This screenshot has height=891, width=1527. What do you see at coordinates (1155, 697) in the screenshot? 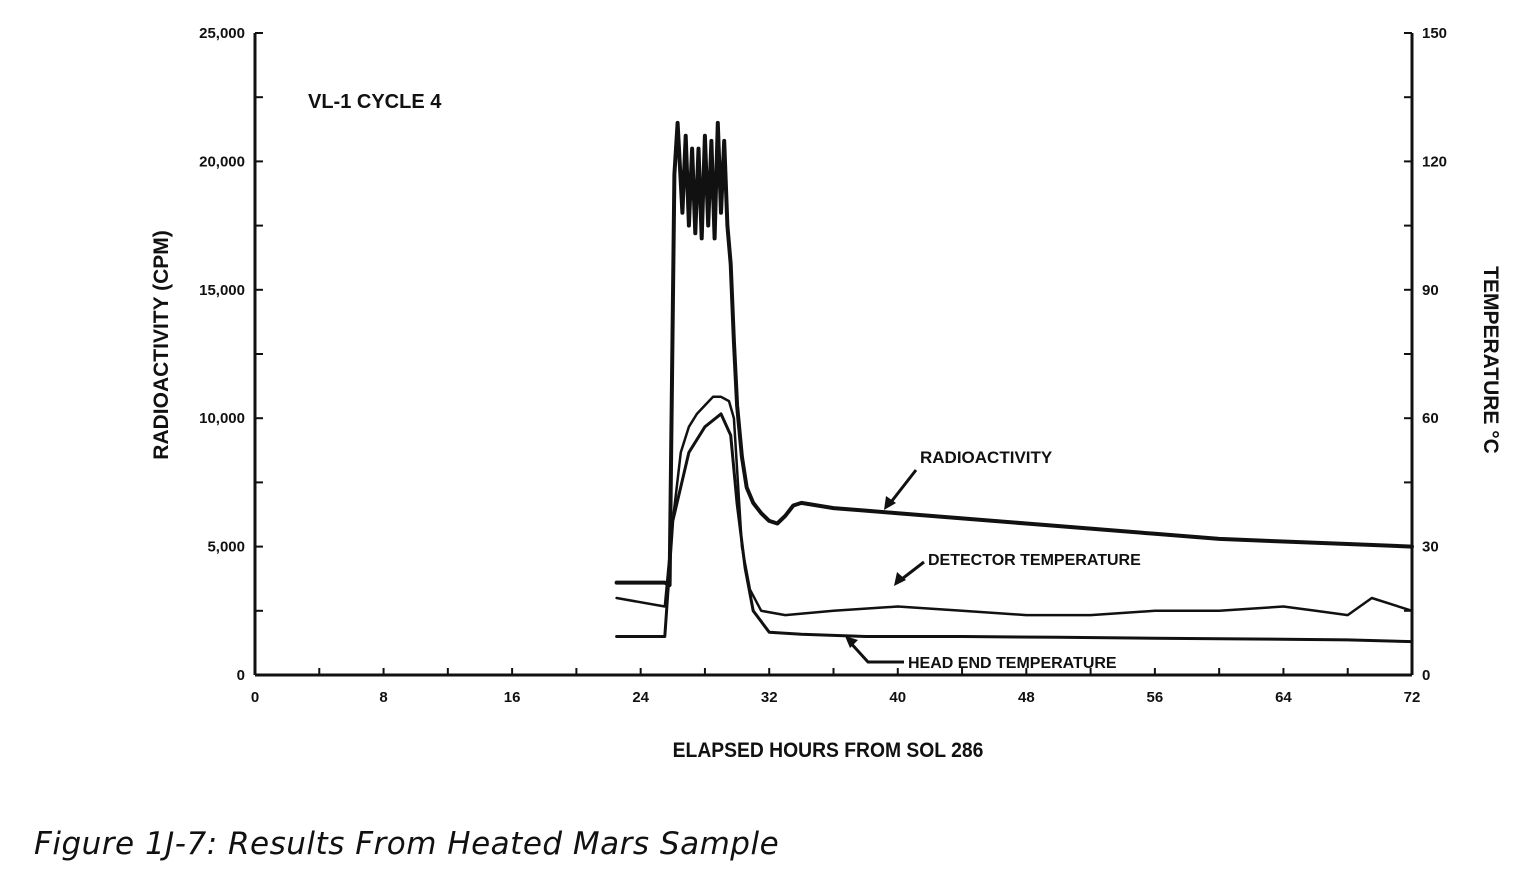
I see `x-tick-label: 56` at bounding box center [1155, 697].